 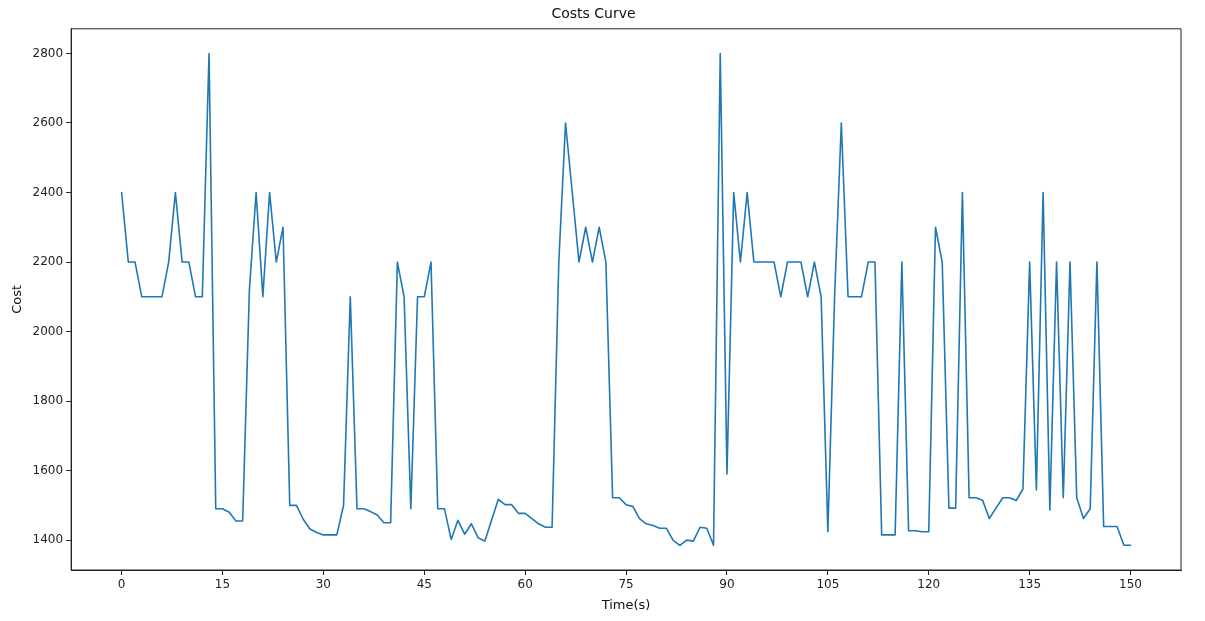 What do you see at coordinates (828, 584) in the screenshot?
I see `x-tick-label: 105` at bounding box center [828, 584].